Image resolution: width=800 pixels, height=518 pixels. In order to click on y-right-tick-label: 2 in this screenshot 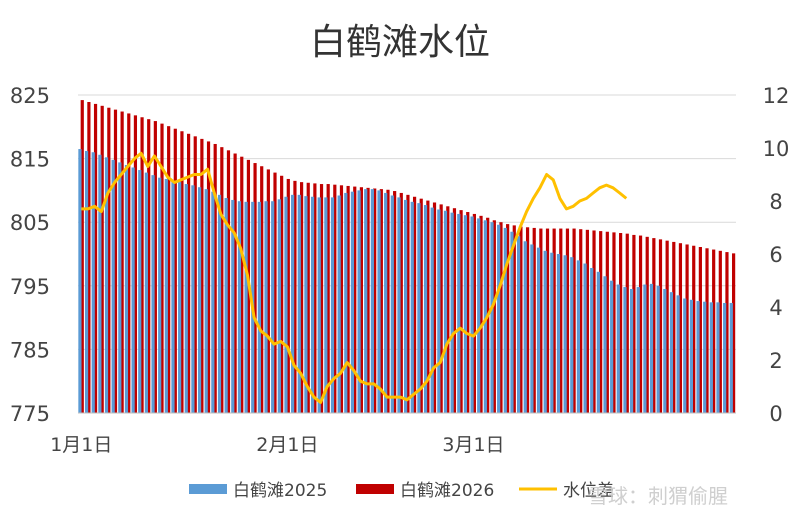, I will do `click(775, 361)`.